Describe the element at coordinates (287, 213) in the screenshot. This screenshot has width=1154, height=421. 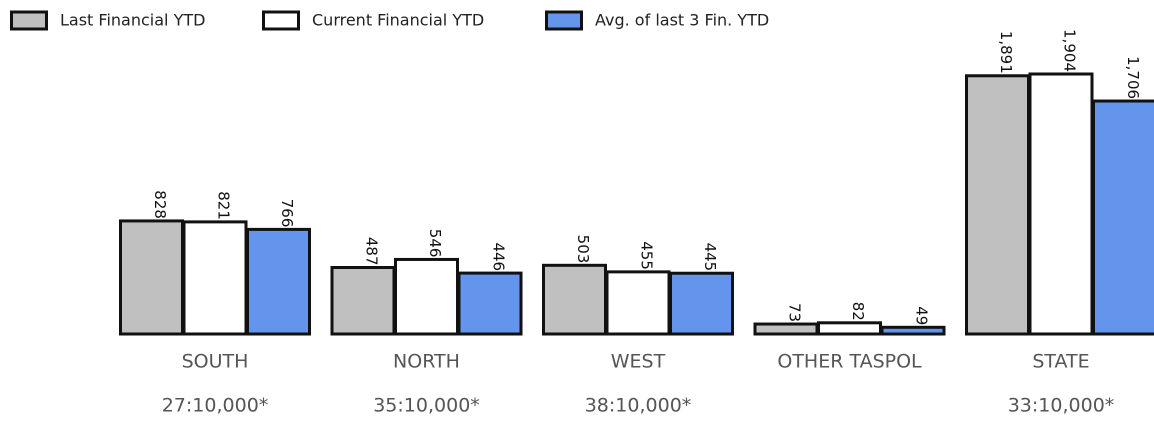
I see `value-label: 766` at that location.